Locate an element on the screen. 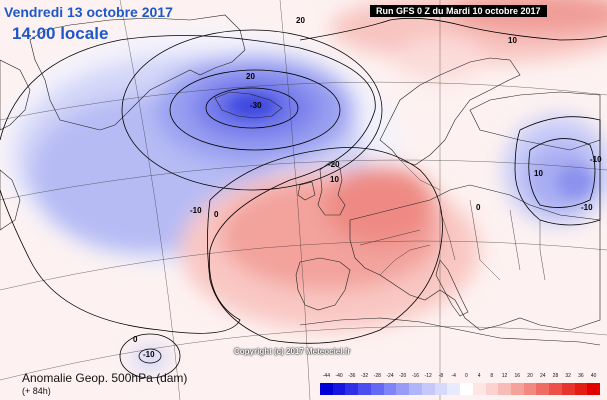  north-africa-coast is located at coordinates (450, 331).